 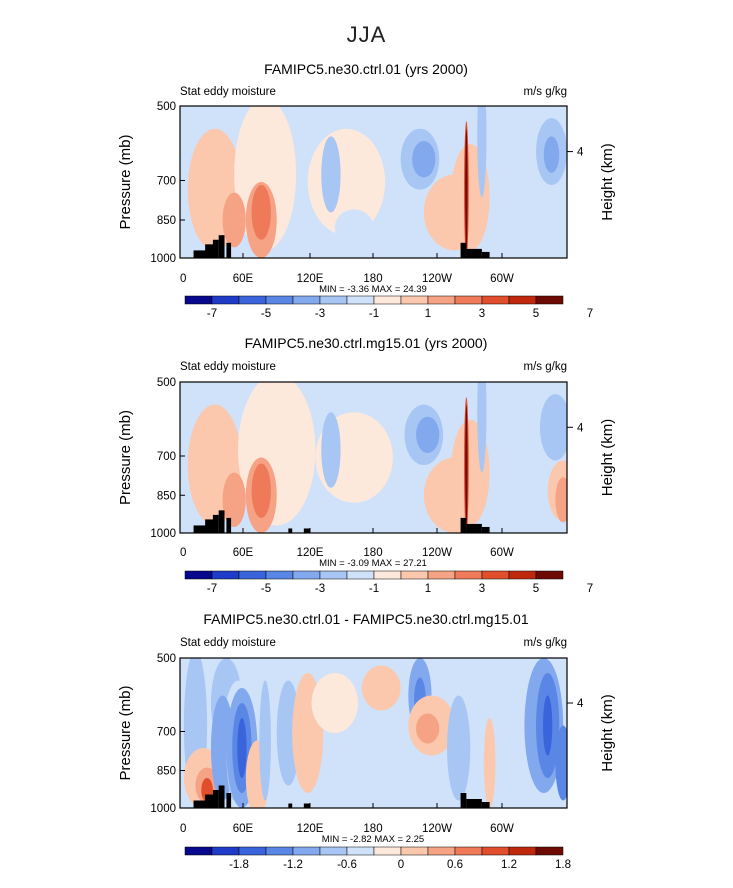 What do you see at coordinates (428, 589) in the screenshot?
I see `colorbar-label: 1` at bounding box center [428, 589].